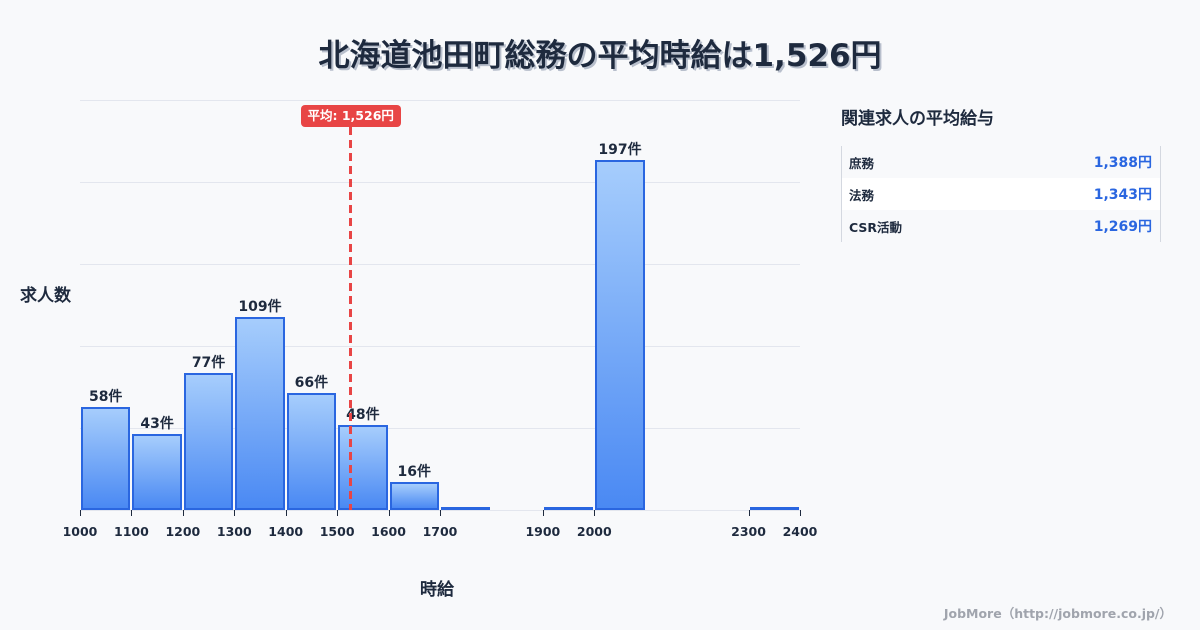  What do you see at coordinates (917, 119) in the screenshot?
I see `related-jobs-title: 関連求人の平均給与` at bounding box center [917, 119].